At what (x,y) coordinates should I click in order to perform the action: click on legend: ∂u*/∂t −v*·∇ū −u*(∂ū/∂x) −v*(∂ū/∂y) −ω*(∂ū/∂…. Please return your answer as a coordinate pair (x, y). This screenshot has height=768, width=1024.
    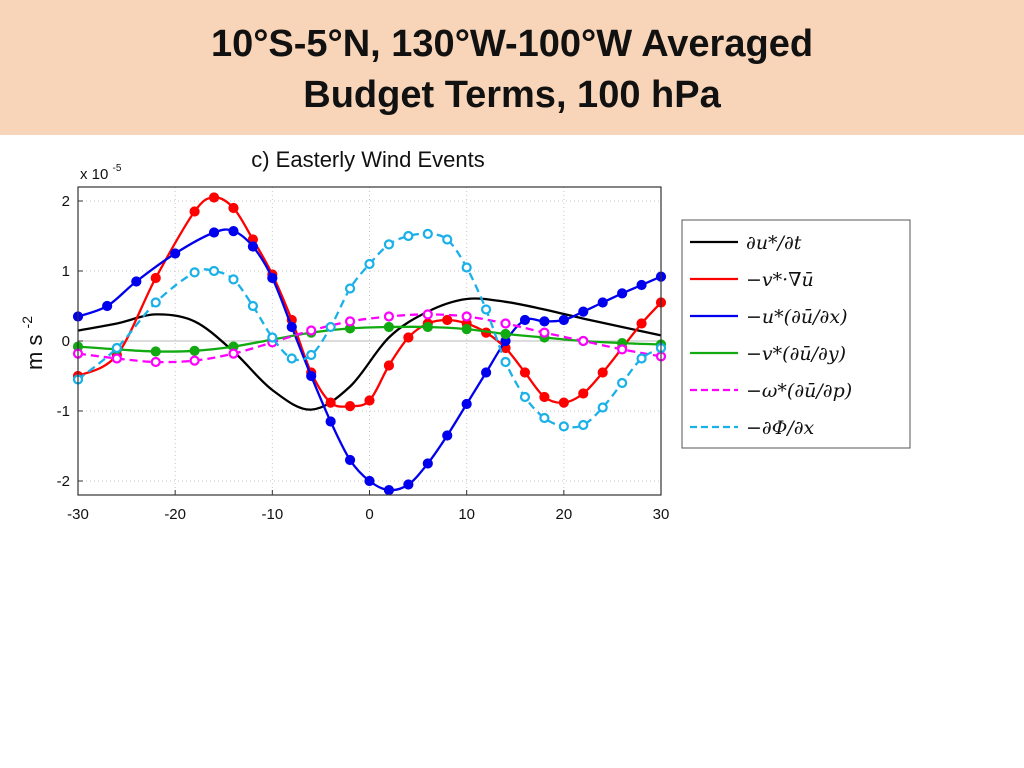
    Looking at the image, I should click on (796, 334).